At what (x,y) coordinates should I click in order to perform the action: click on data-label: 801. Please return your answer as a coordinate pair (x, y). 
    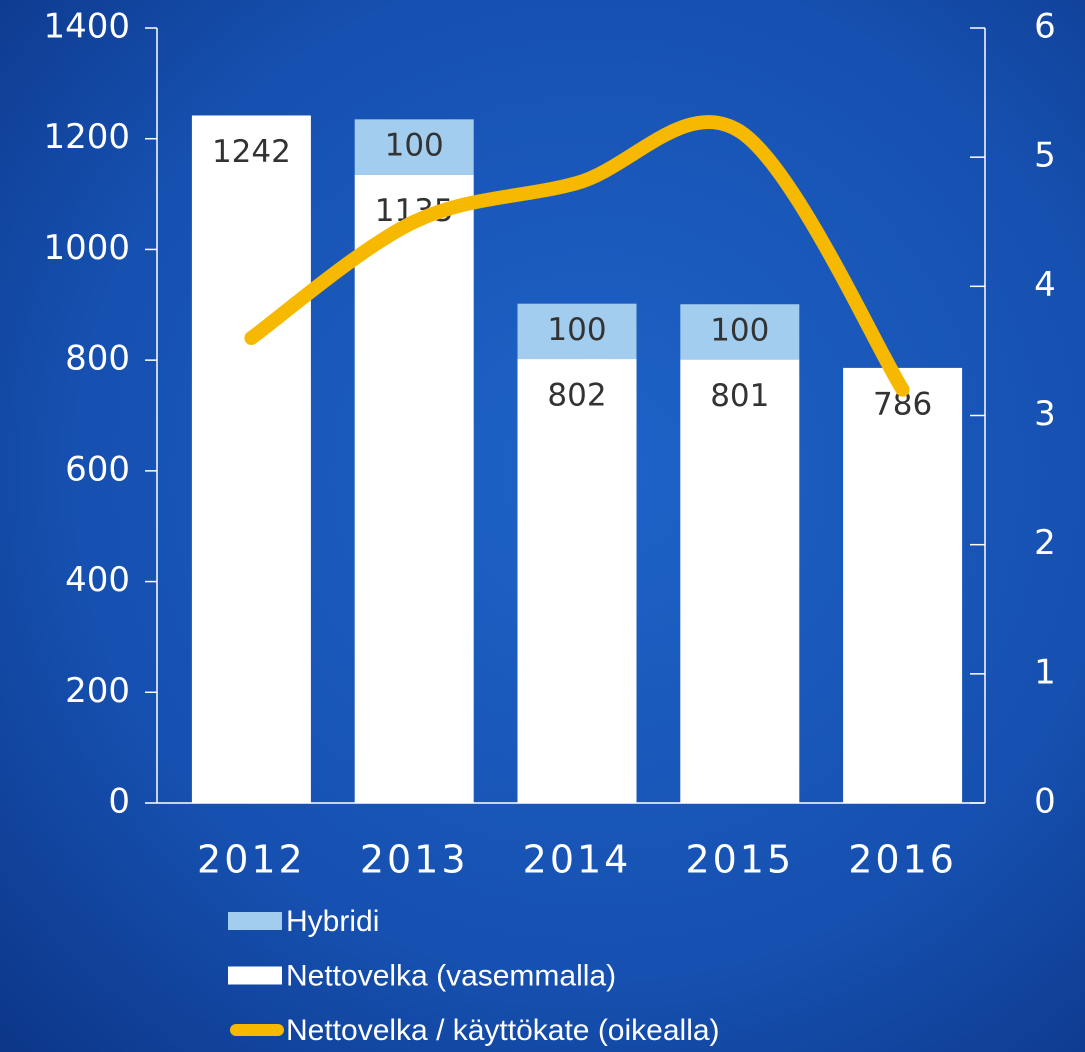
    Looking at the image, I should click on (739, 396).